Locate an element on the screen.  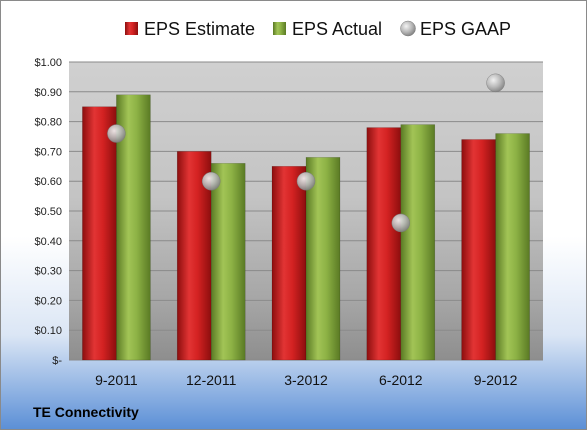
legend-label: EPS Actual is located at coordinates (337, 29).